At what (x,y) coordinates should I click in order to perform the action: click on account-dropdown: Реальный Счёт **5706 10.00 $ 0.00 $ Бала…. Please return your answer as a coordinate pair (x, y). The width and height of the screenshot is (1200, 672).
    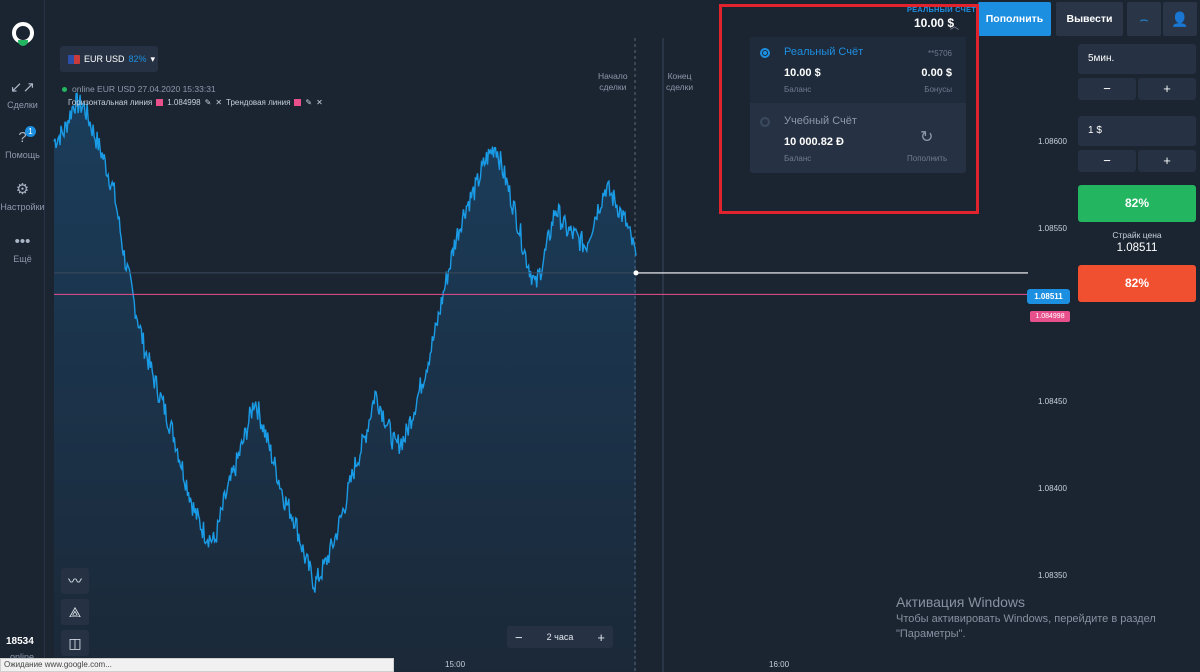
    Looking at the image, I should click on (858, 105).